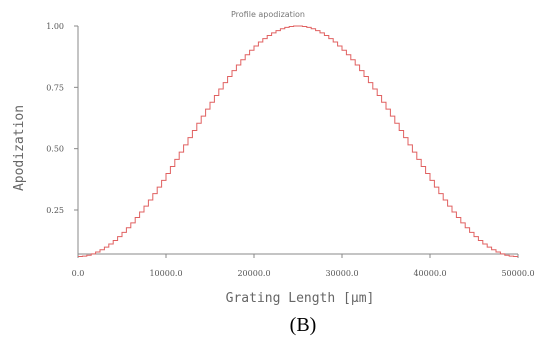 The width and height of the screenshot is (544, 341). I want to click on x-tick-label: 0.0, so click(78, 273).